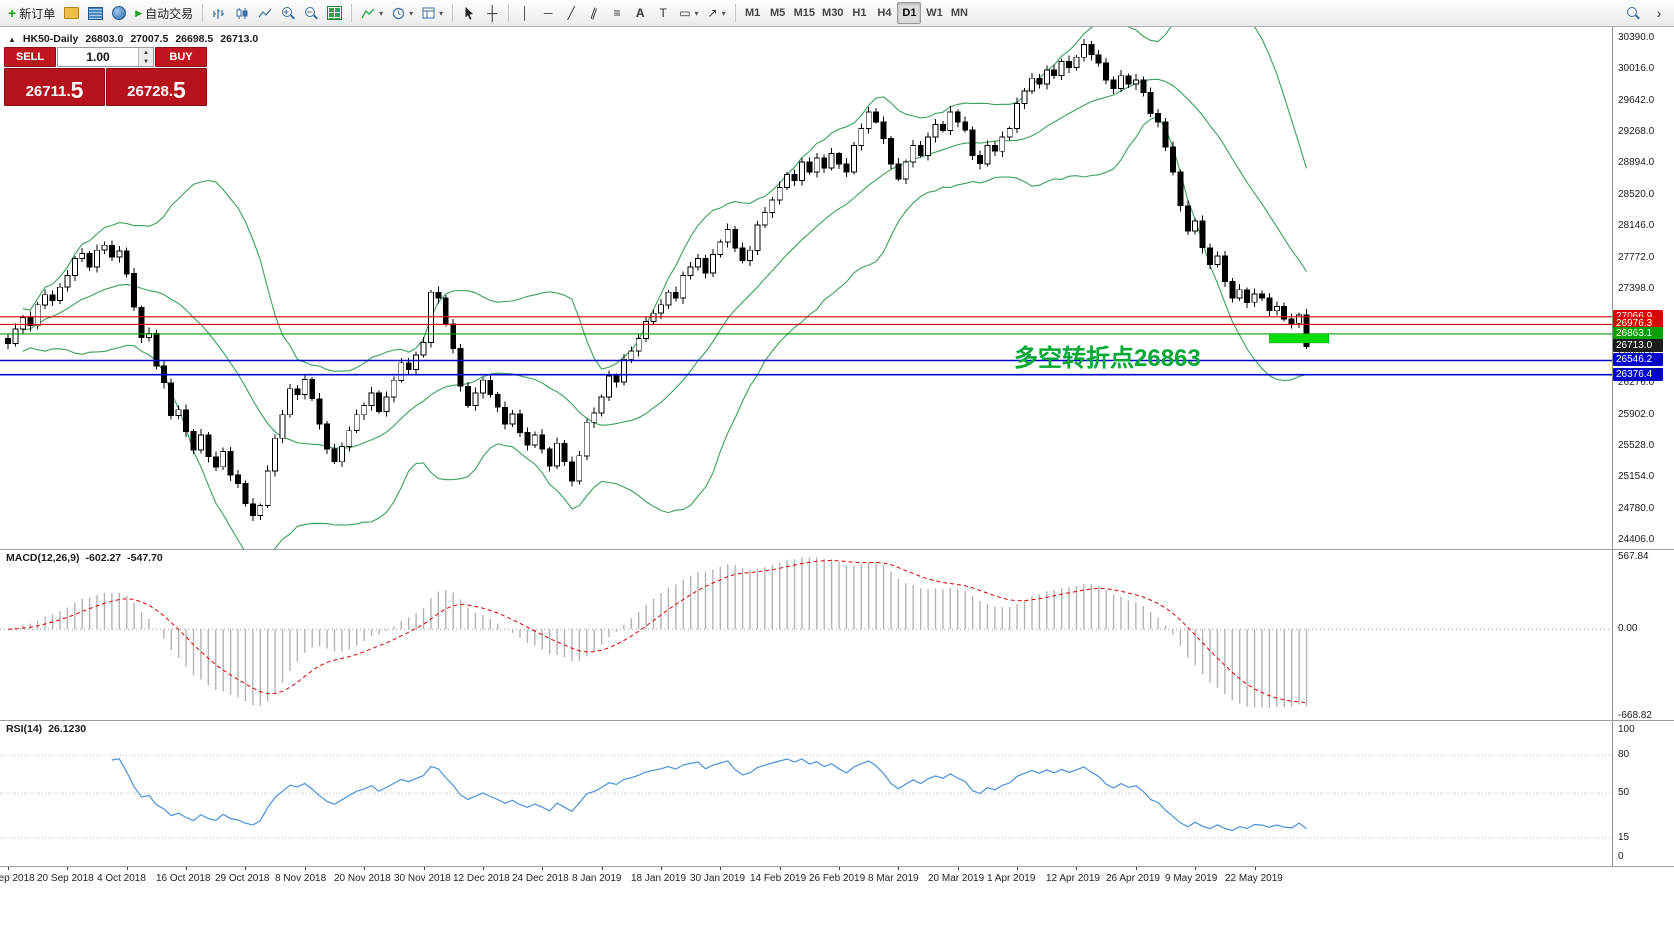 The image size is (1674, 949). What do you see at coordinates (181, 57) in the screenshot?
I see `buy-button: BUY` at bounding box center [181, 57].